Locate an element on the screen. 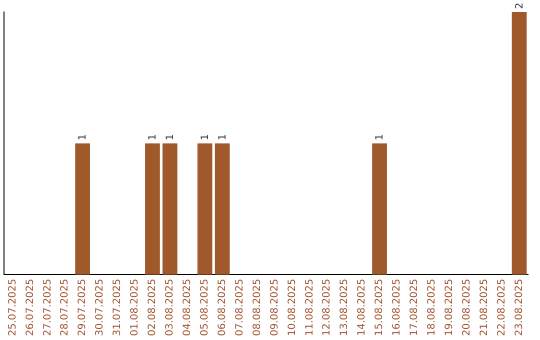 The height and width of the screenshot is (340, 540). x-tick-label: 01.08.2025 is located at coordinates (135, 307).